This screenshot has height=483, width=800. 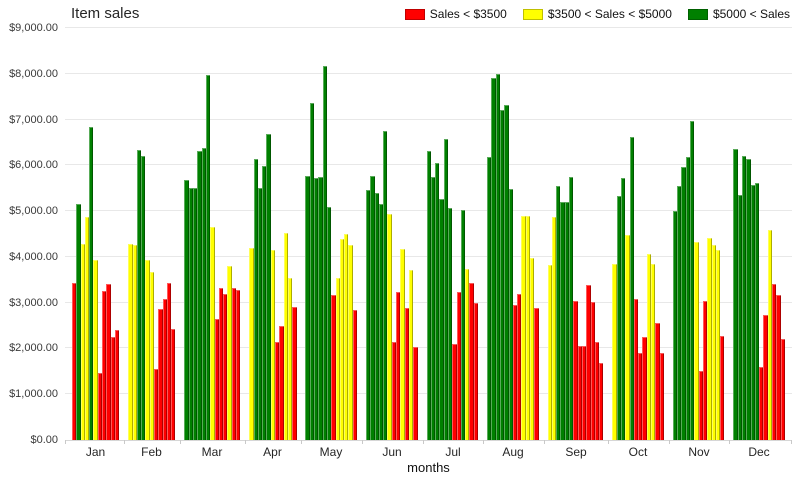 I want to click on x-axis-label: Apr, so click(x=272, y=452).